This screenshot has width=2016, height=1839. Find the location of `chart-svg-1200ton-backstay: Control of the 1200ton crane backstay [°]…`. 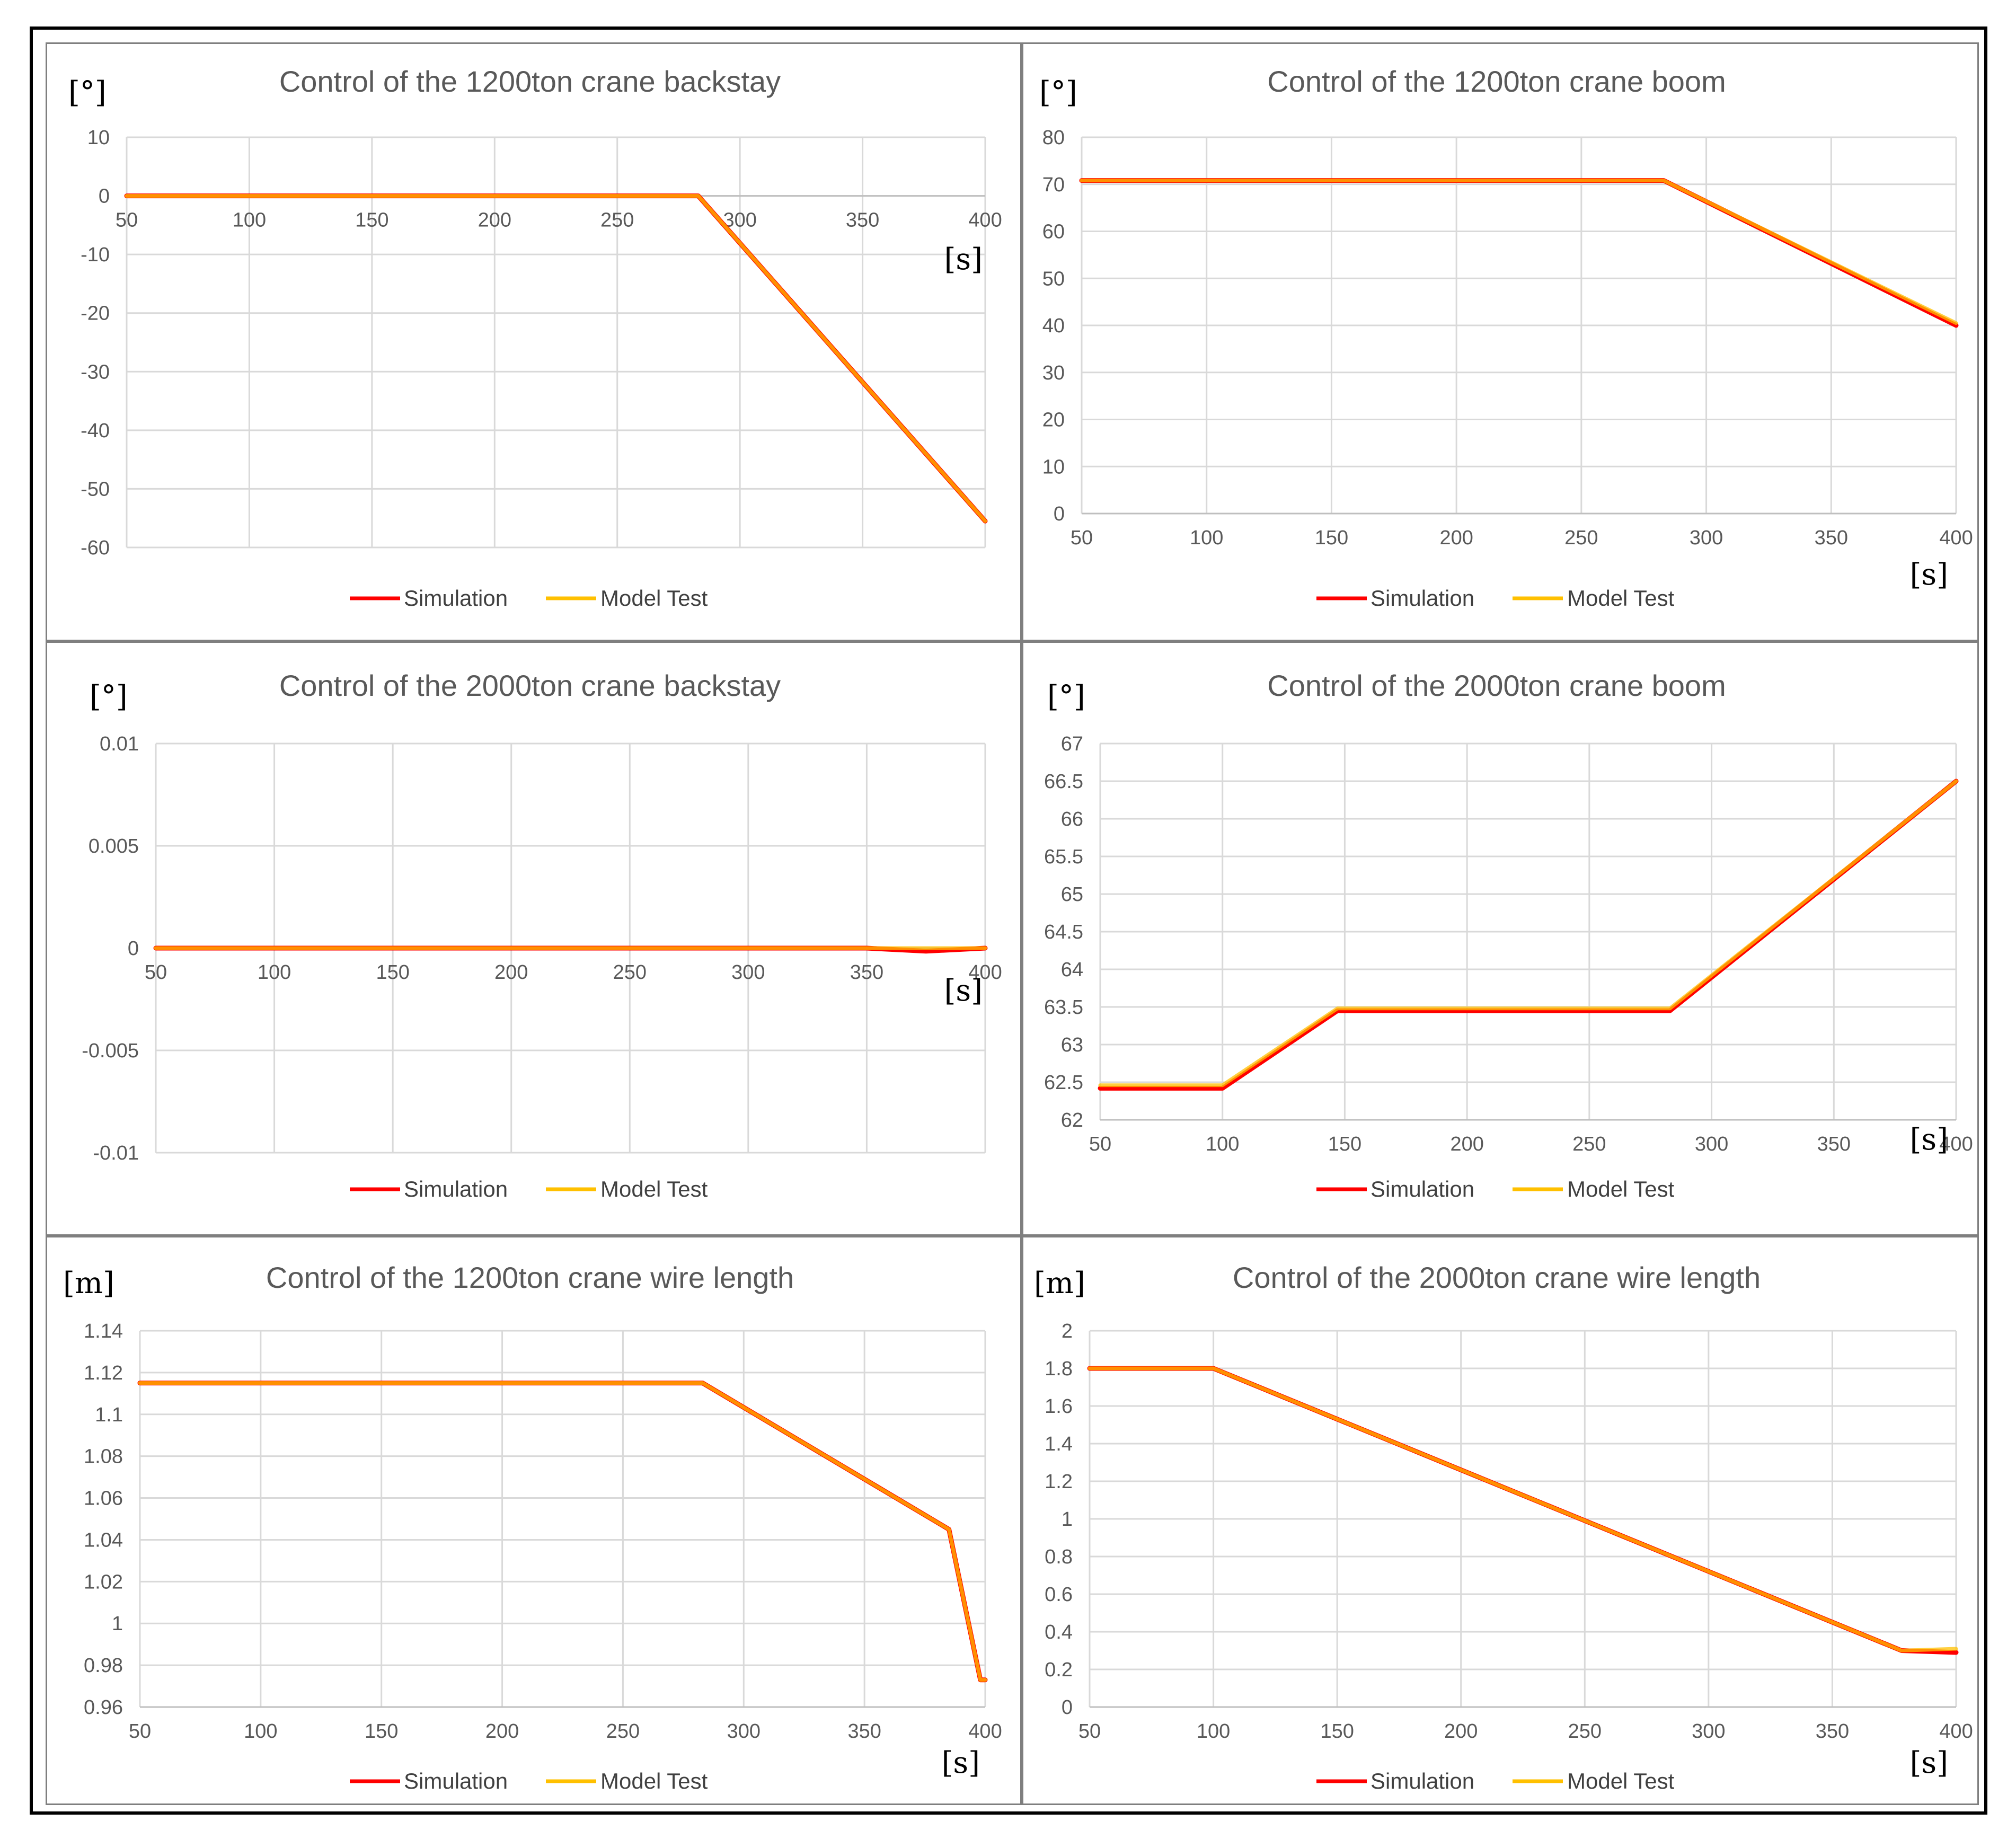

chart-svg-1200ton-backstay: Control of the 1200ton crane backstay [°]… is located at coordinates (535, 338).